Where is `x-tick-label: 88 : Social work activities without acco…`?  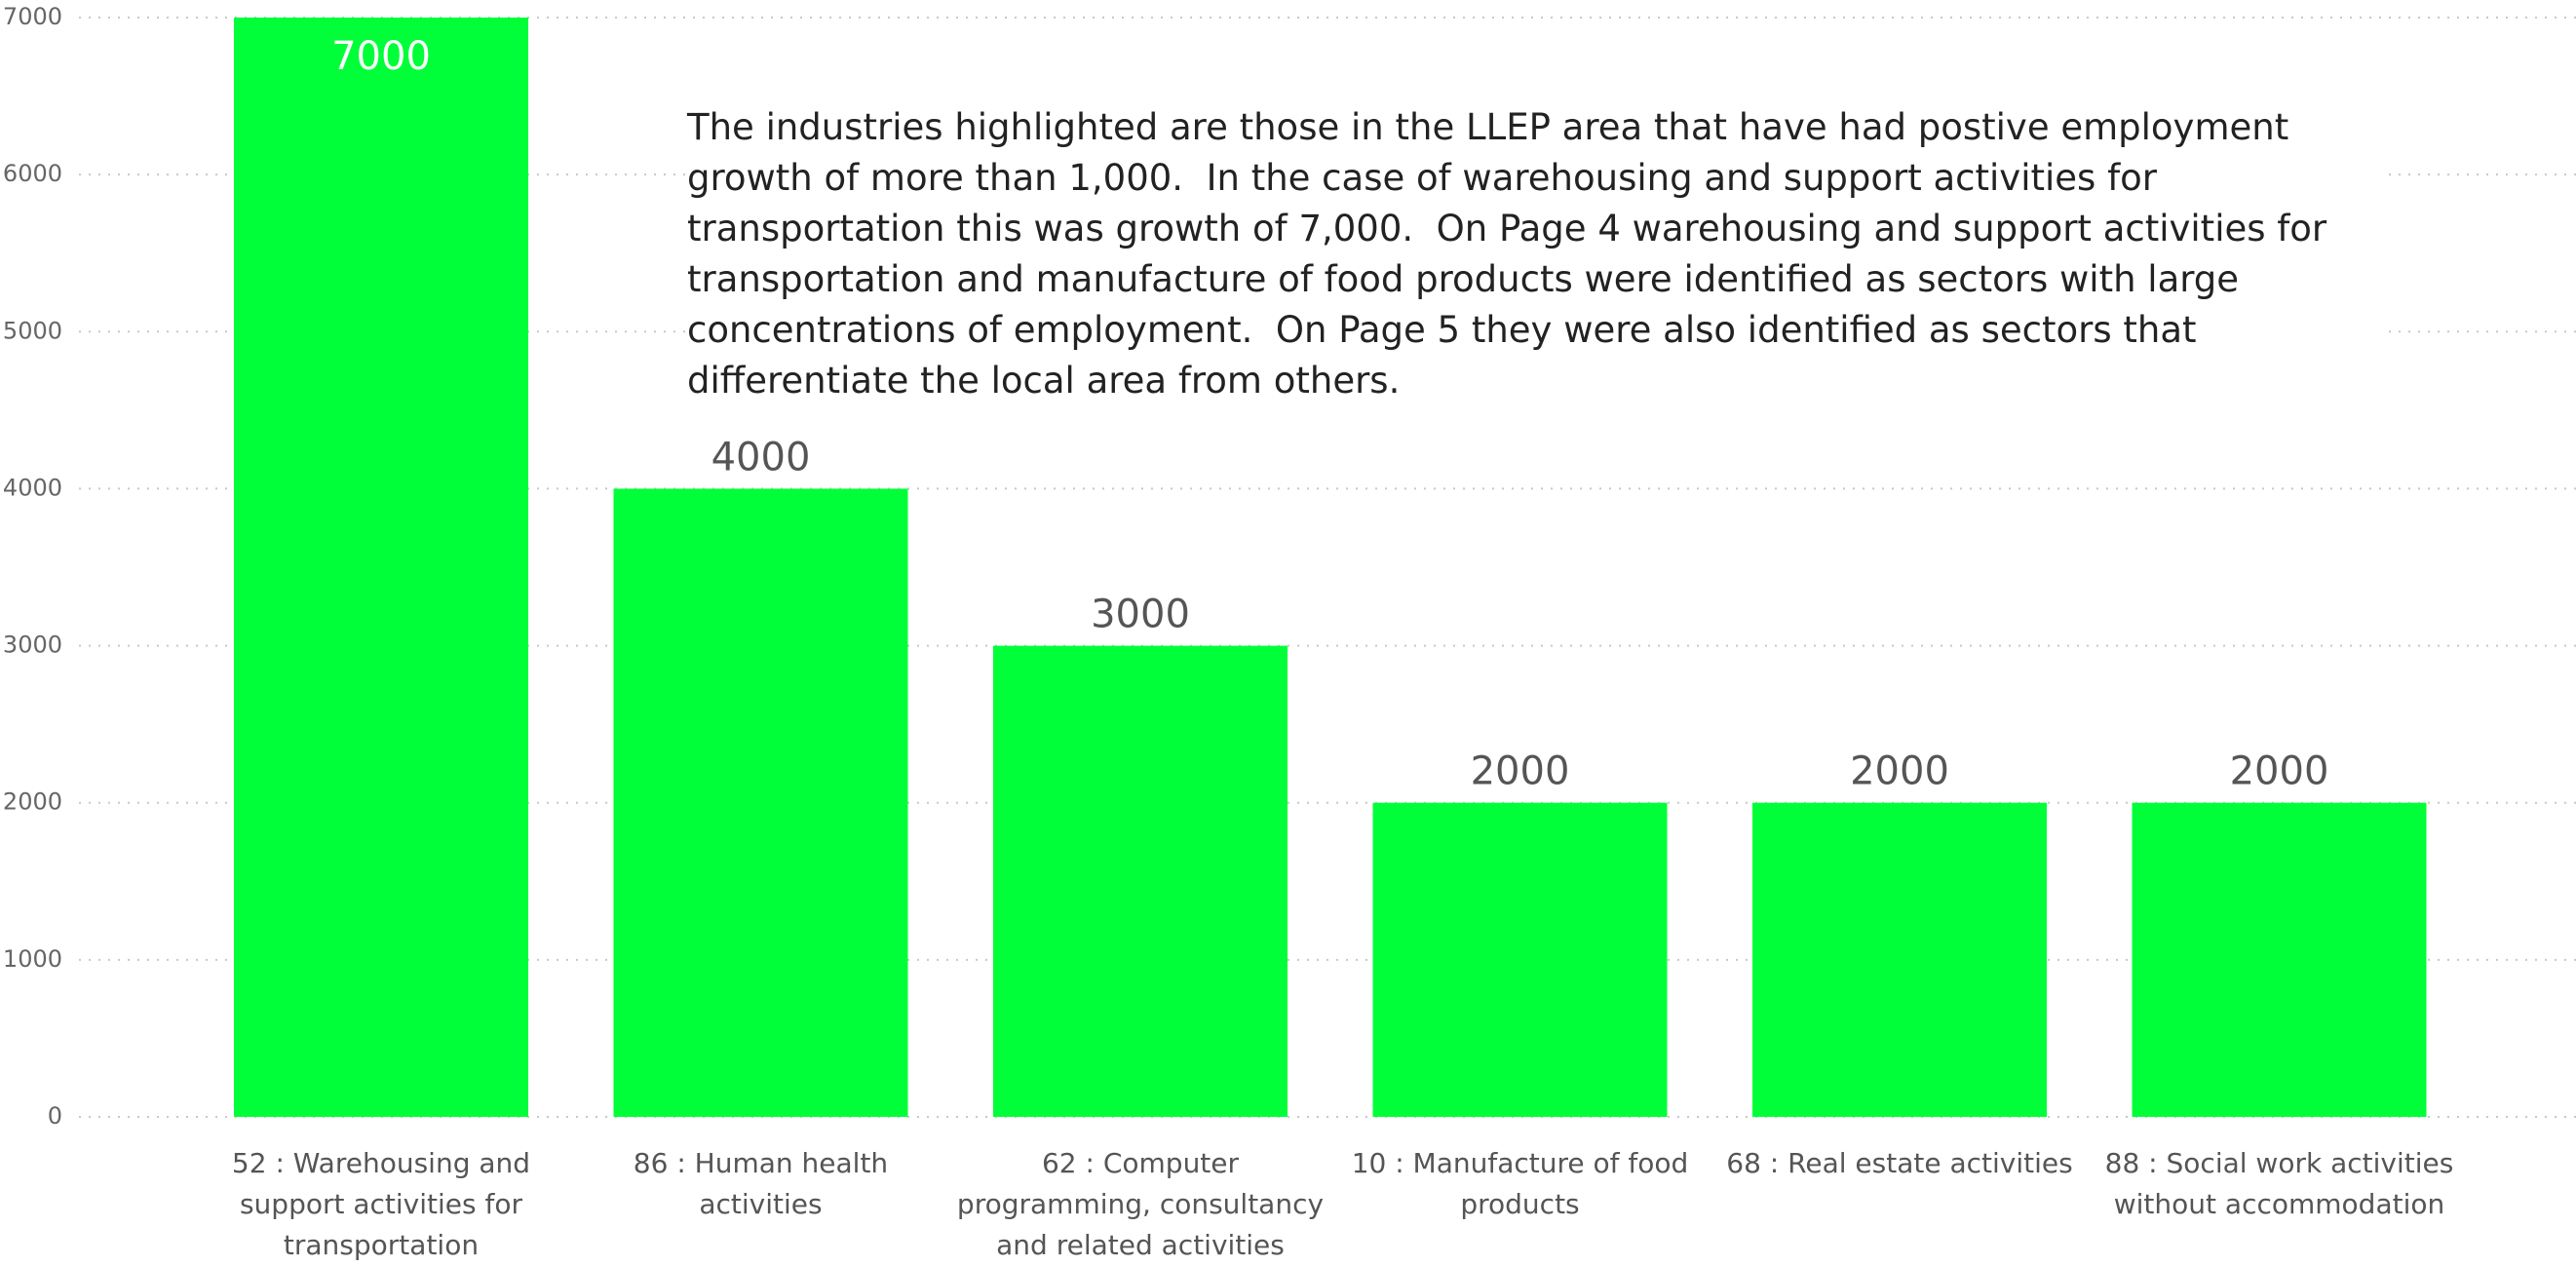 x-tick-label: 88 : Social work activities without acco… is located at coordinates (2279, 1183).